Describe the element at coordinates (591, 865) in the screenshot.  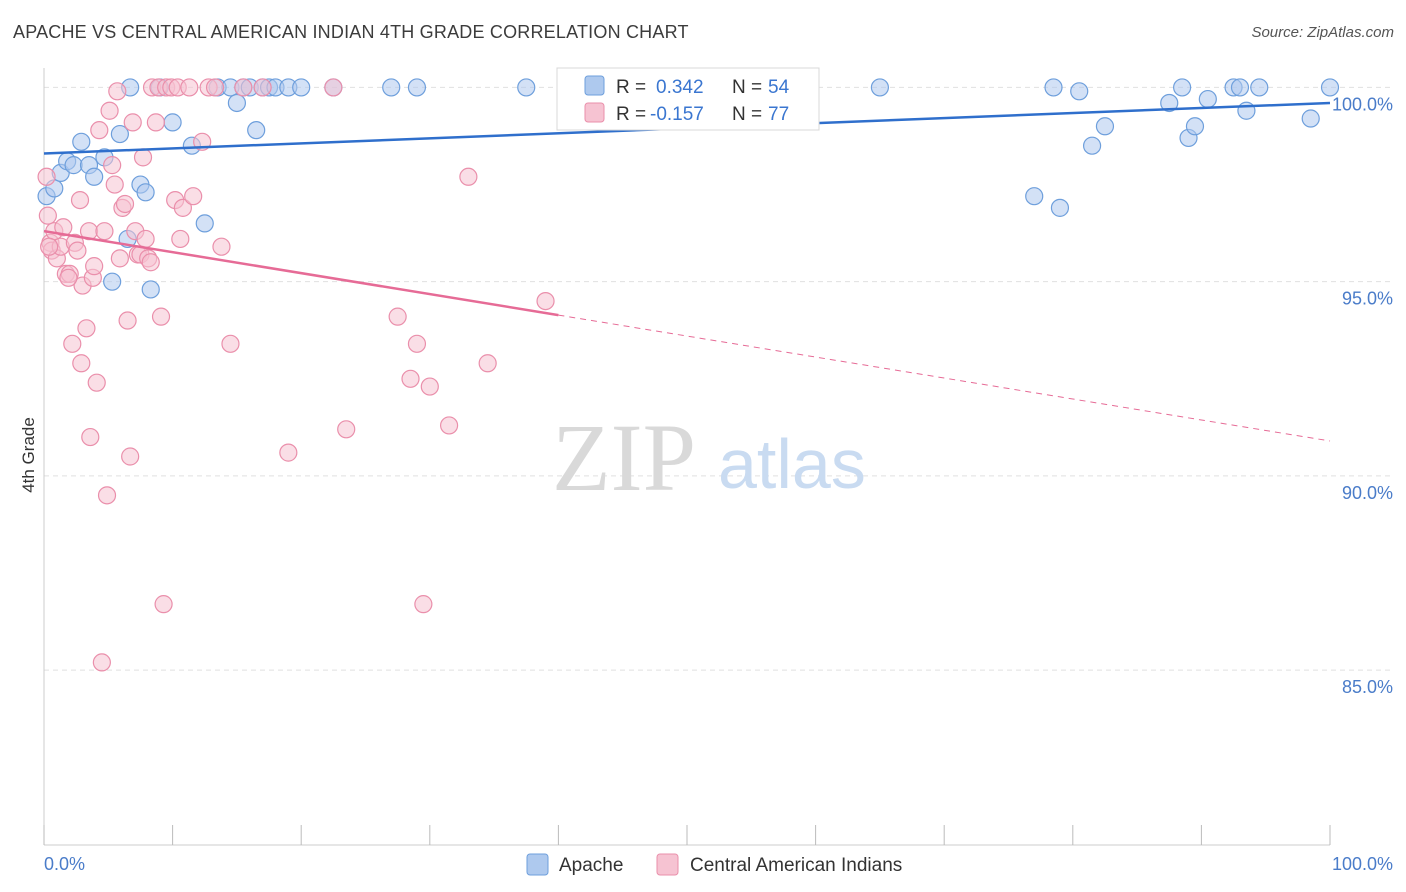
I see `bottom-legend-apache: Apache` at that location.